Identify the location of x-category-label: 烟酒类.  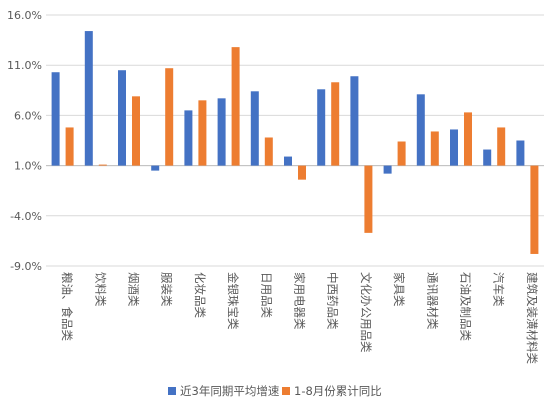
(134, 289).